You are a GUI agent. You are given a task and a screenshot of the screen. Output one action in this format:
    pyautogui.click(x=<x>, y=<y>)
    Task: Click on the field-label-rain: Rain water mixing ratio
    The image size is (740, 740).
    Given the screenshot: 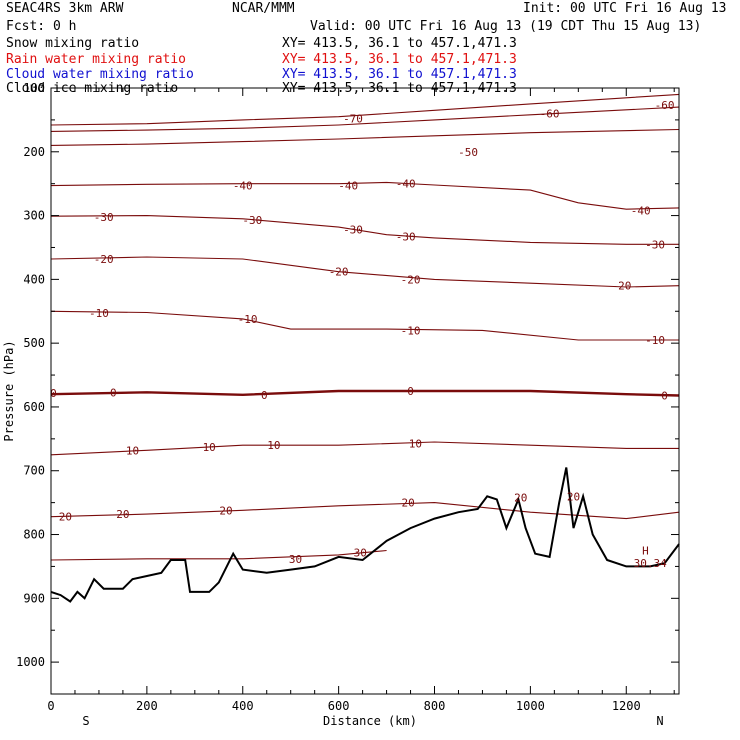 What is the action you would take?
    pyautogui.click(x=96, y=59)
    